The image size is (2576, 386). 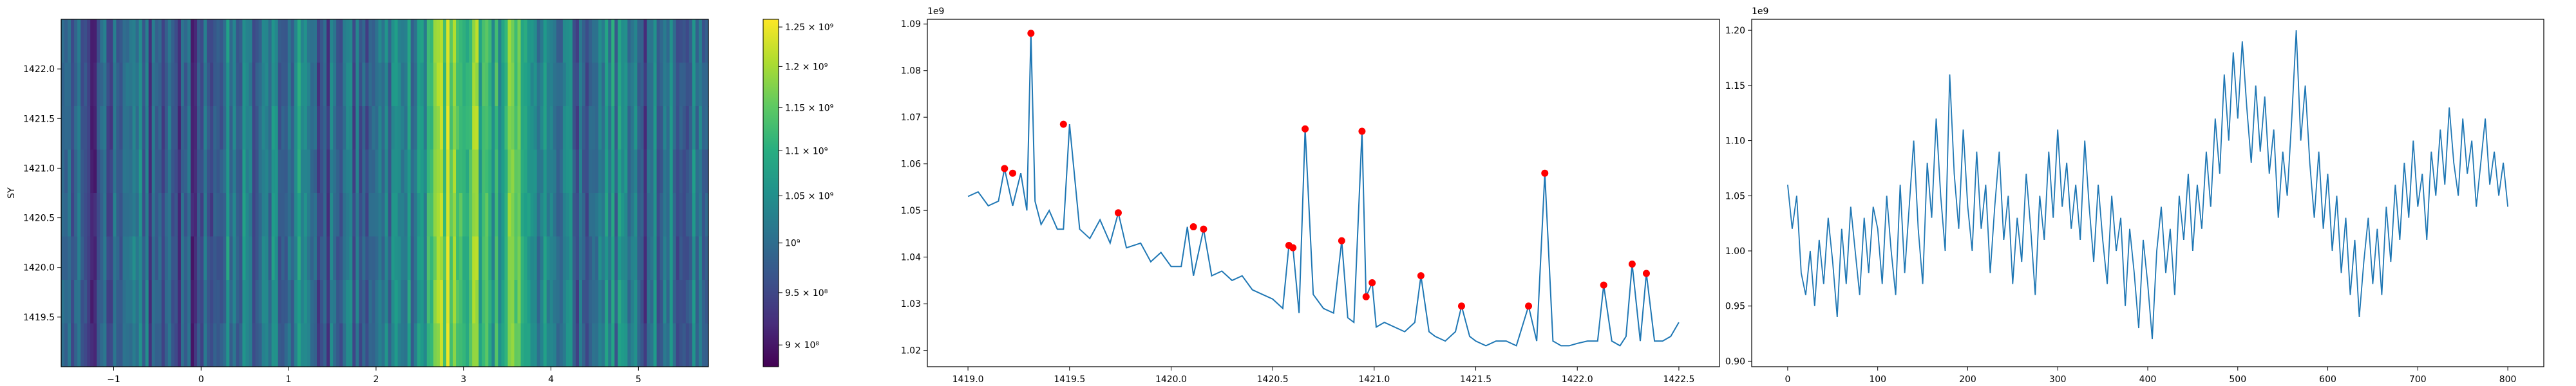 What do you see at coordinates (1735, 31) in the screenshot?
I see `series-y-tick-label: 1.20` at bounding box center [1735, 31].